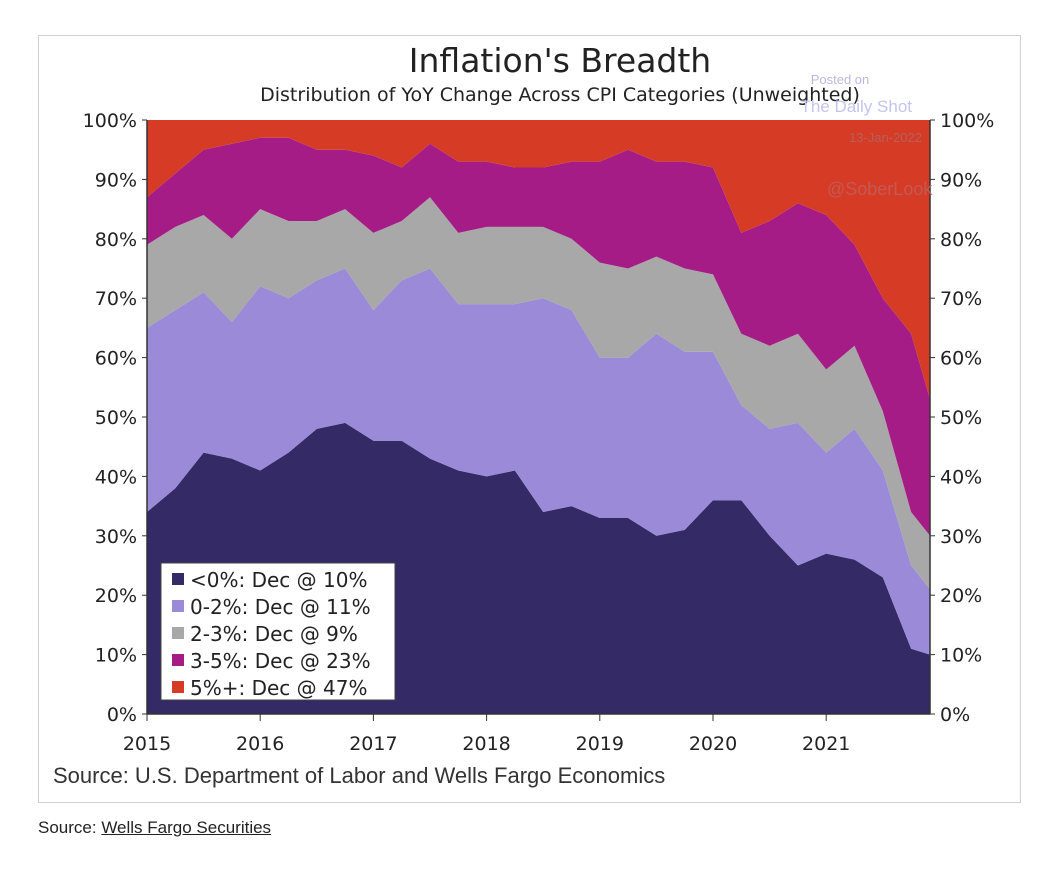 This screenshot has width=1040, height=874. I want to click on x-tick-label: 2019, so click(600, 744).